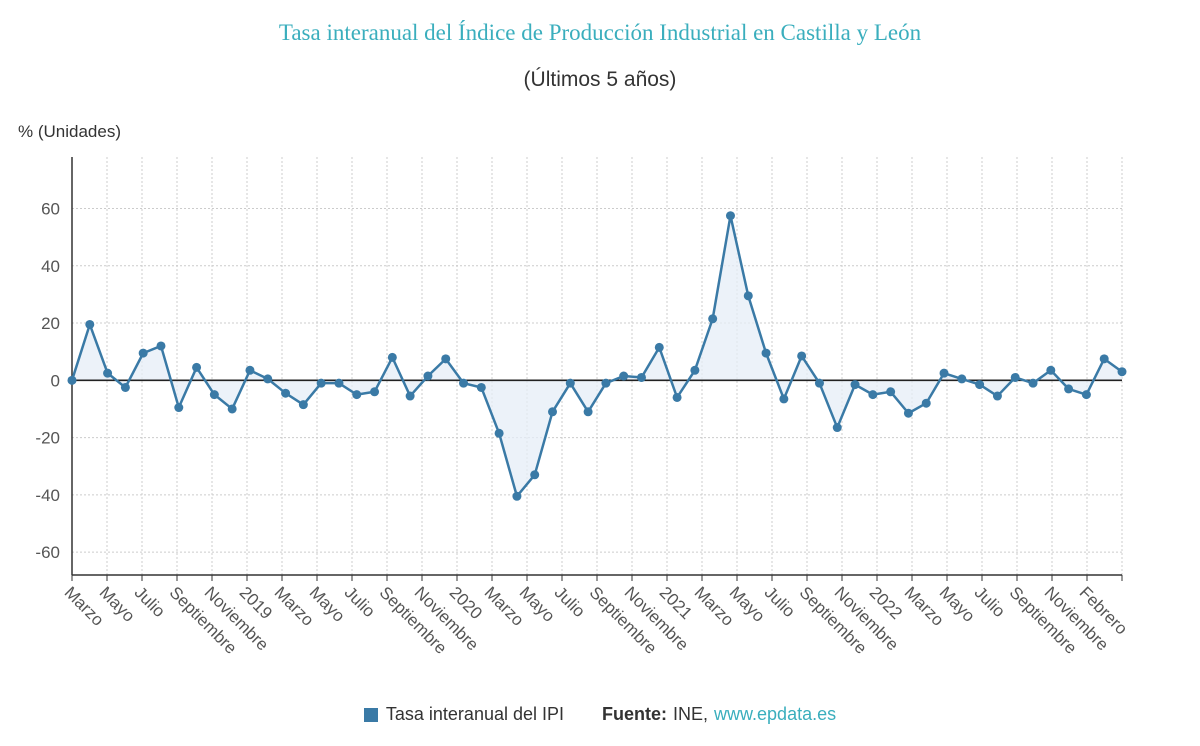  Describe the element at coordinates (50, 266) in the screenshot. I see `y-tick-label: 40` at that location.